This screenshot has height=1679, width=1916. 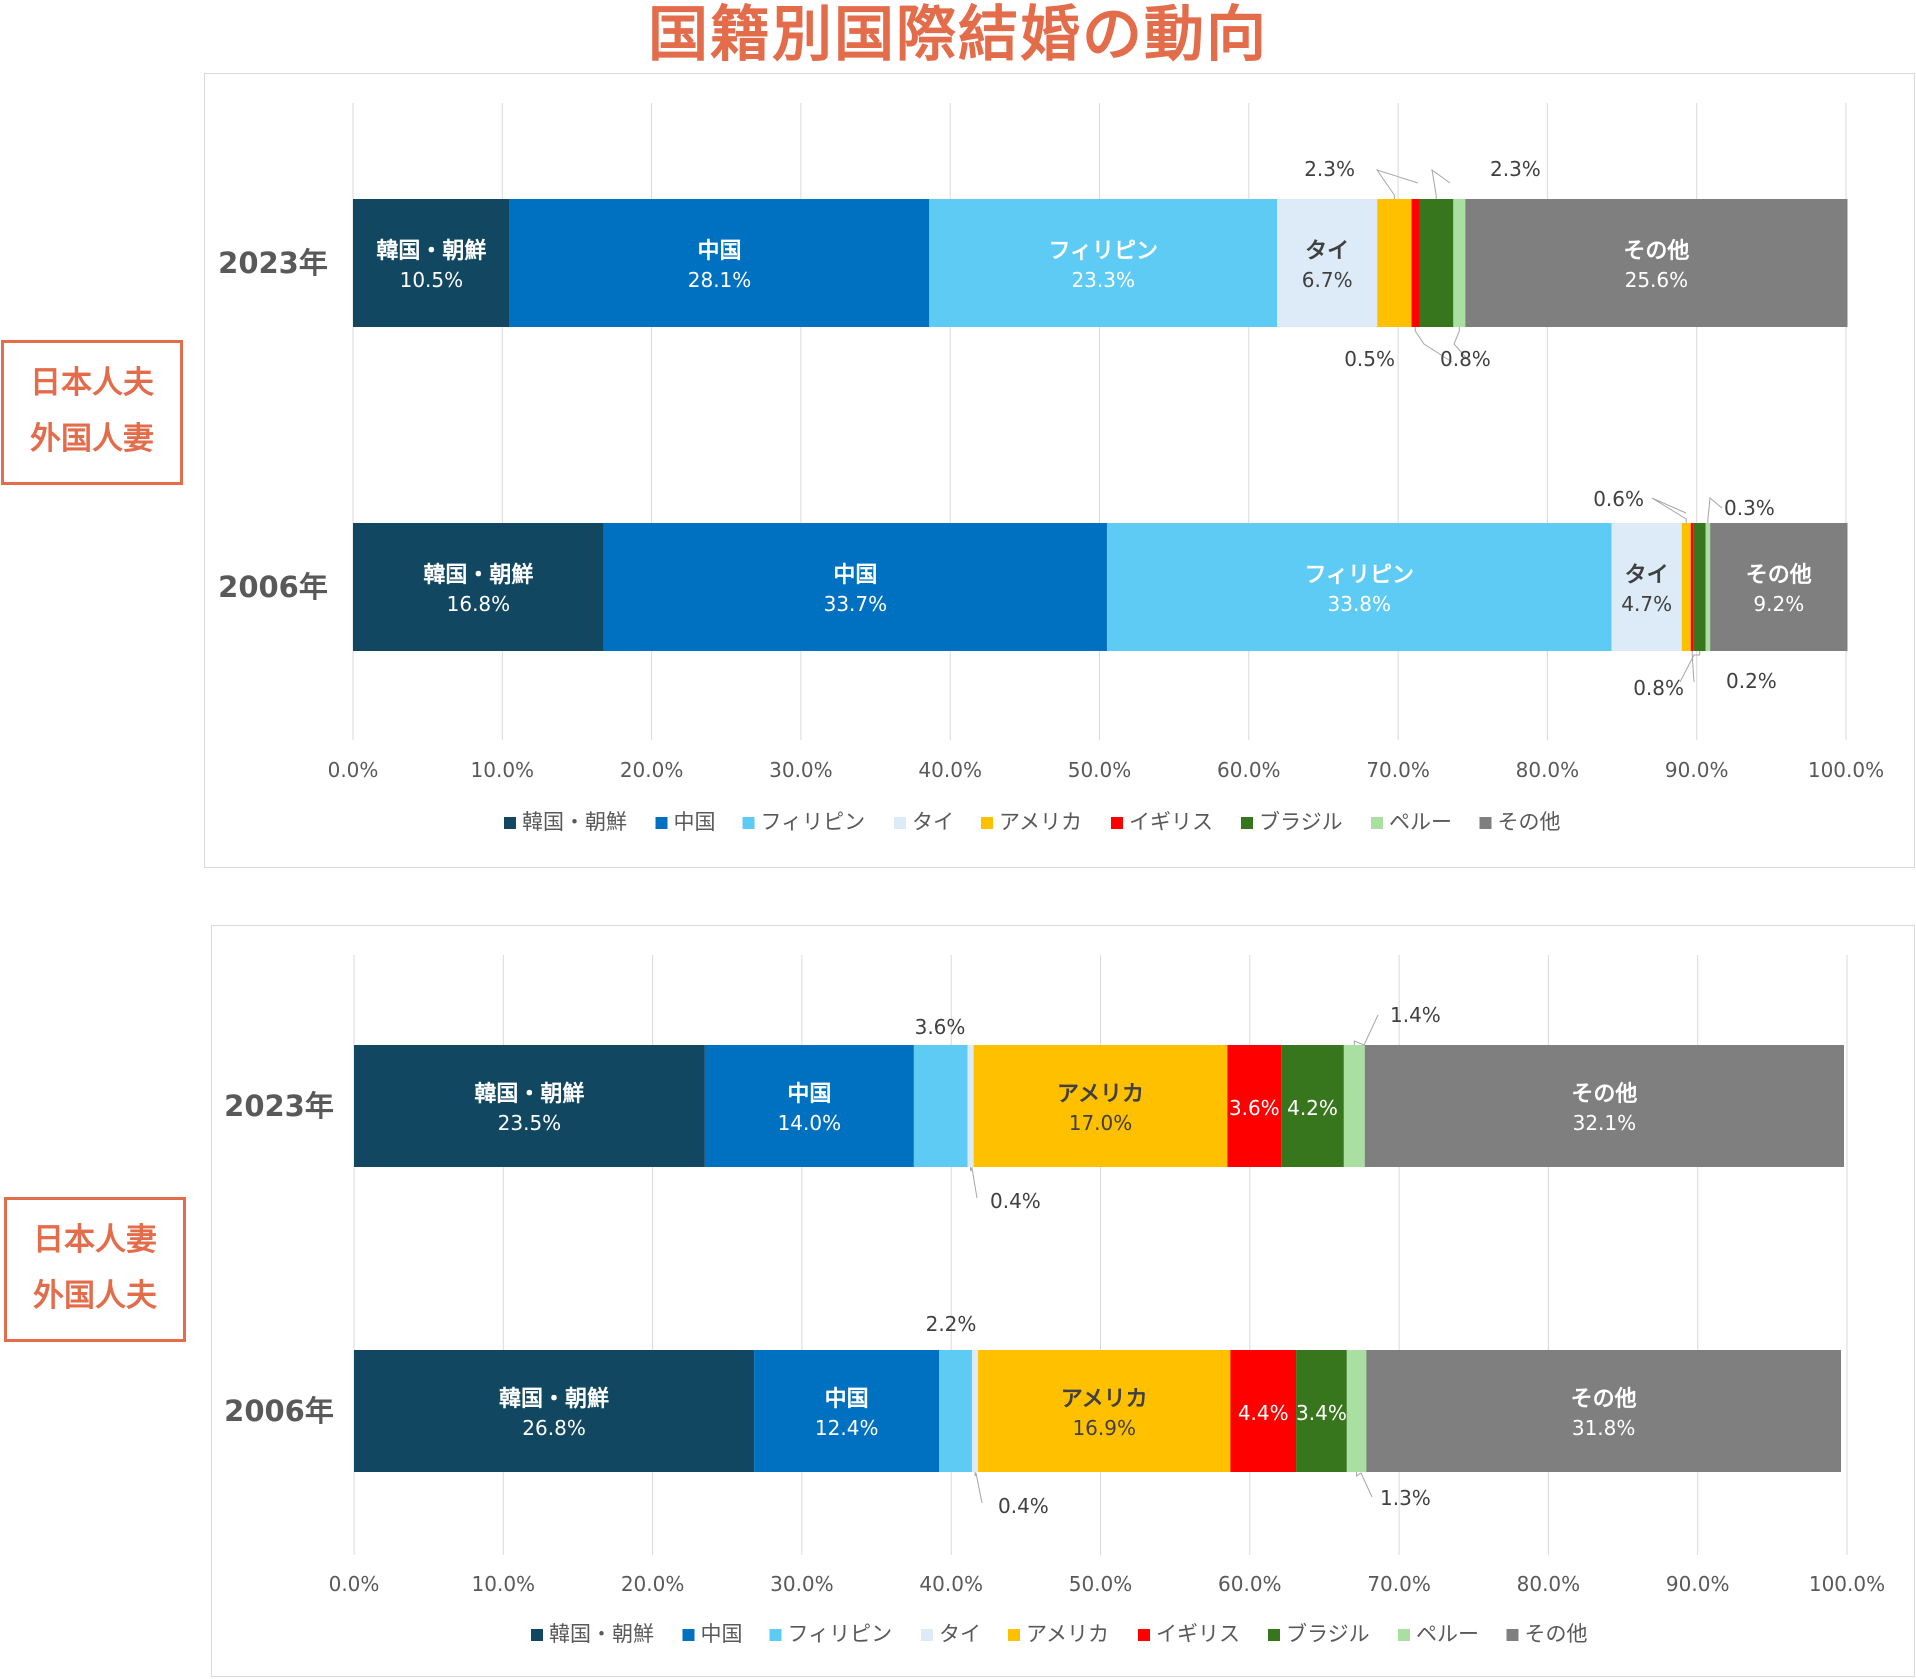 What do you see at coordinates (1405, 1498) in the screenshot?
I see `data-label: 1.3%` at bounding box center [1405, 1498].